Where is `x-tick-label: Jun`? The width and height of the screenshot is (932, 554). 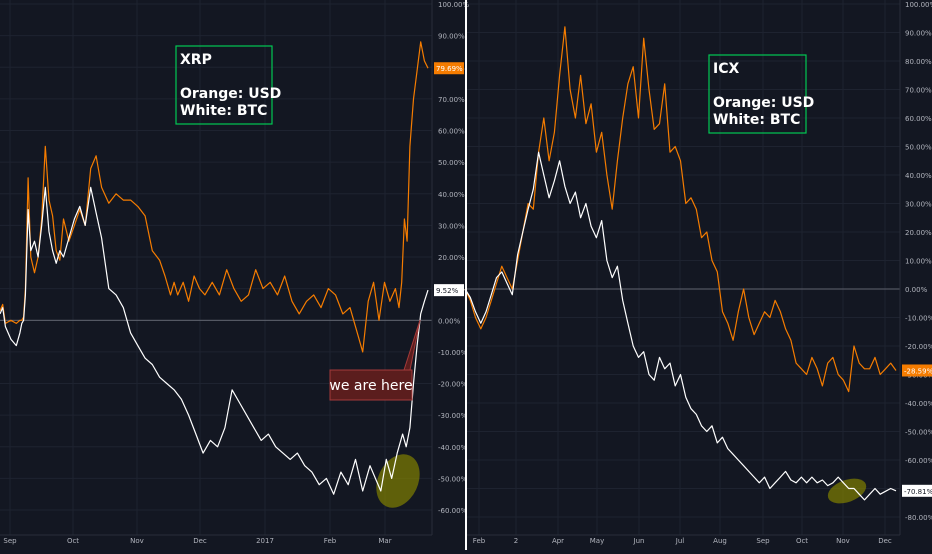 x-tick-label: Jun is located at coordinates (639, 541).